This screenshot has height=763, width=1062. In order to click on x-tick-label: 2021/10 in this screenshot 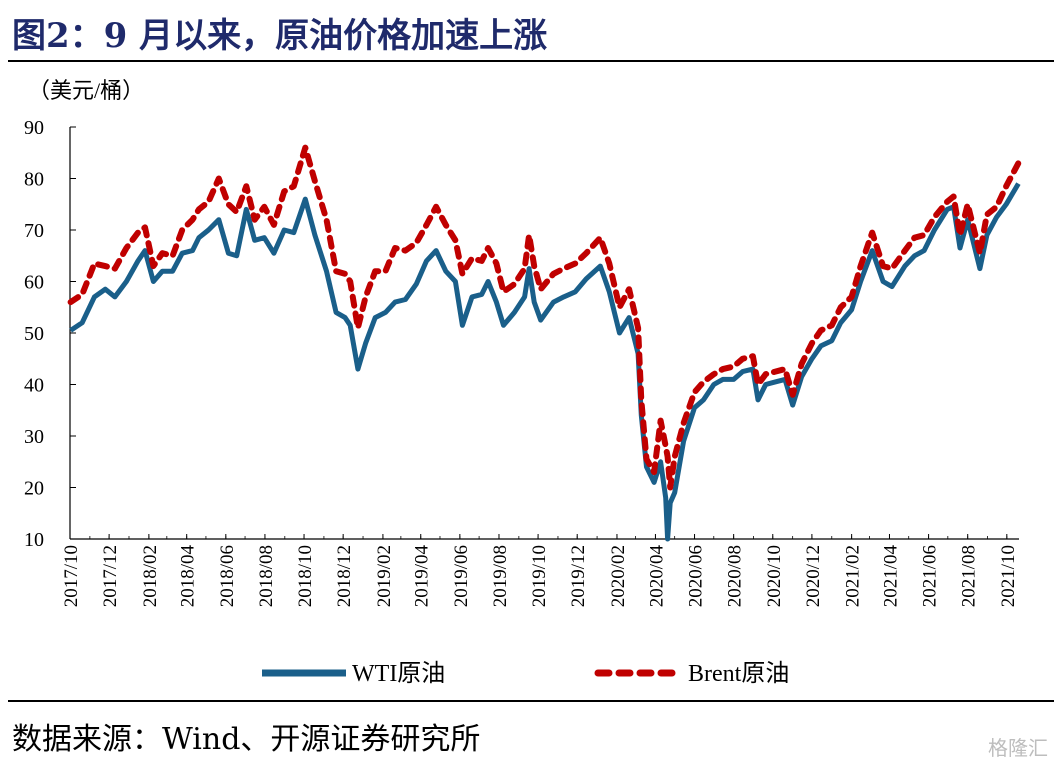, I will do `click(1008, 576)`.